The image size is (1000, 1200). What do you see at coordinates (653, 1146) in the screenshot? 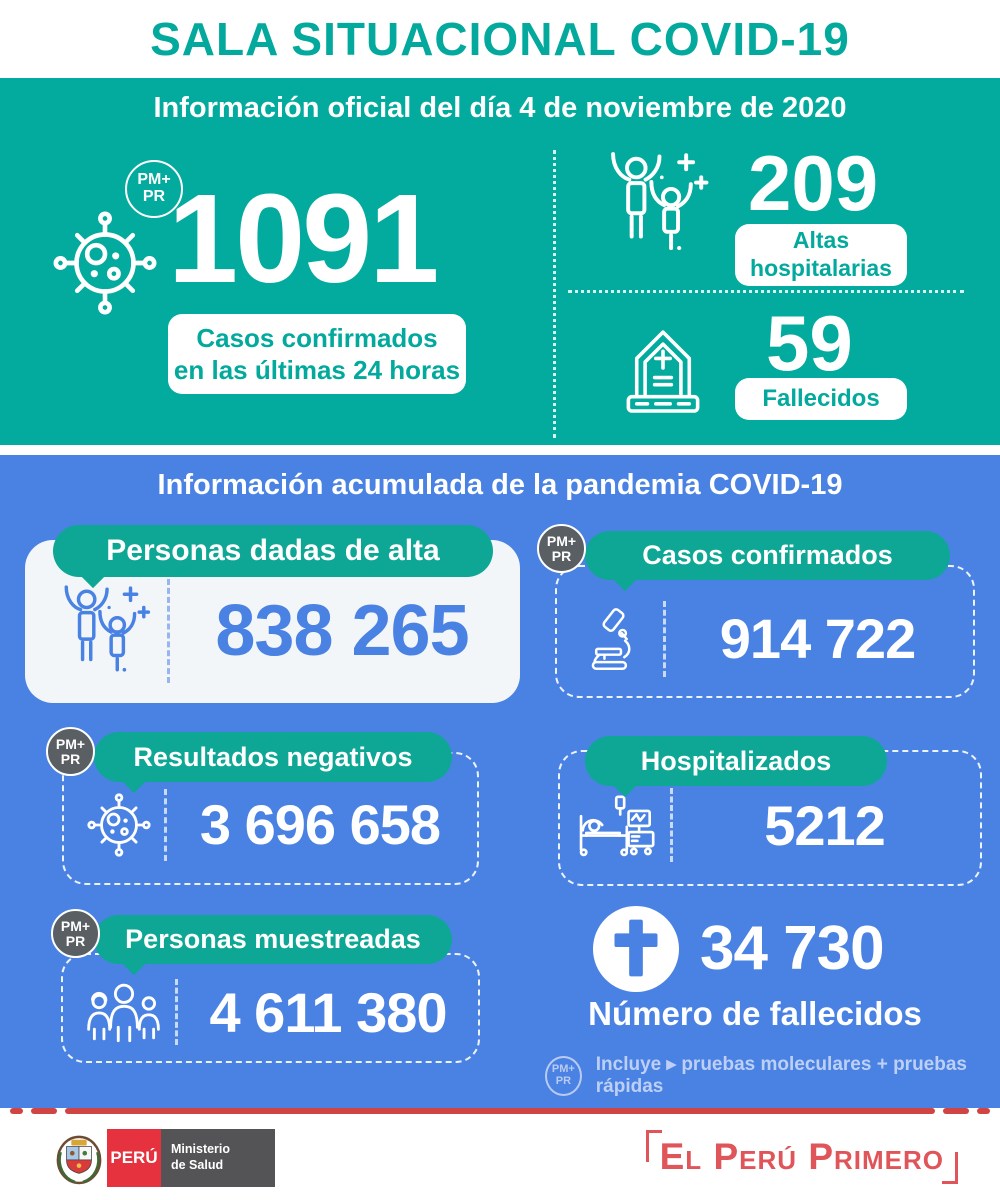
I see `bracket-top-left` at bounding box center [653, 1146].